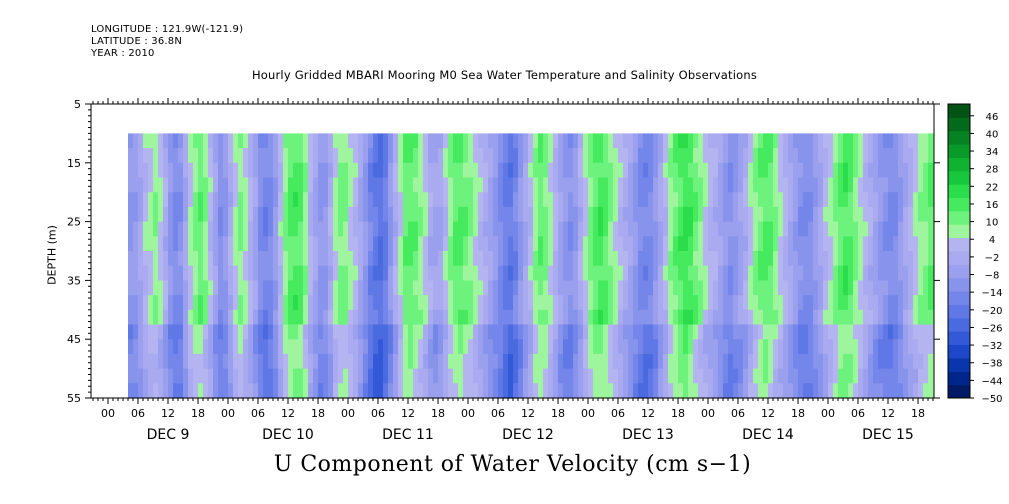 Image resolution: width=1009 pixels, height=504 pixels. Describe the element at coordinates (768, 435) in the screenshot. I see `x-day-label: DEC 14` at that location.